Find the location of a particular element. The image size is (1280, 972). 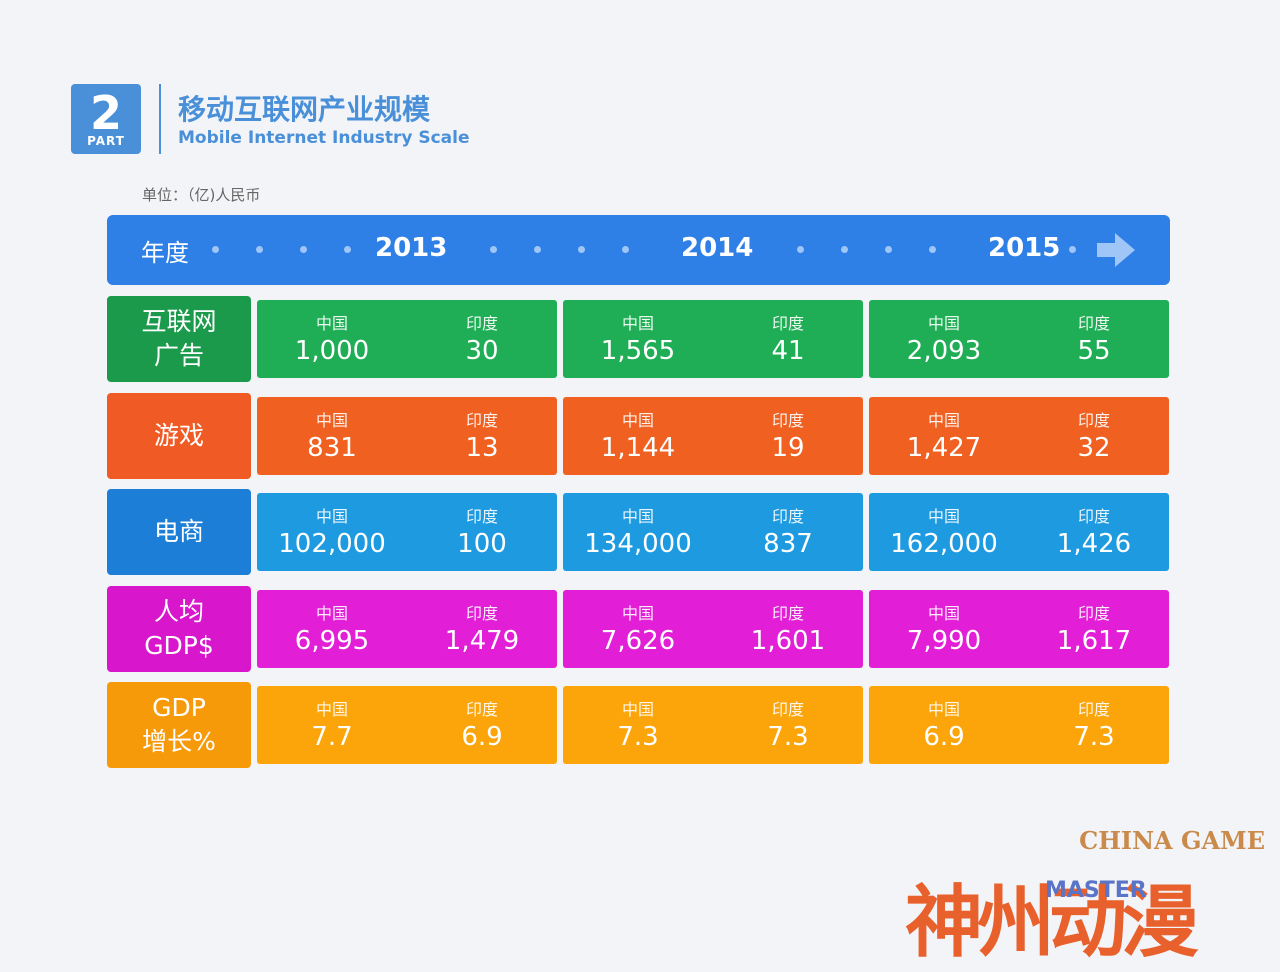

row-label-line2: 广告 is located at coordinates (178, 355).